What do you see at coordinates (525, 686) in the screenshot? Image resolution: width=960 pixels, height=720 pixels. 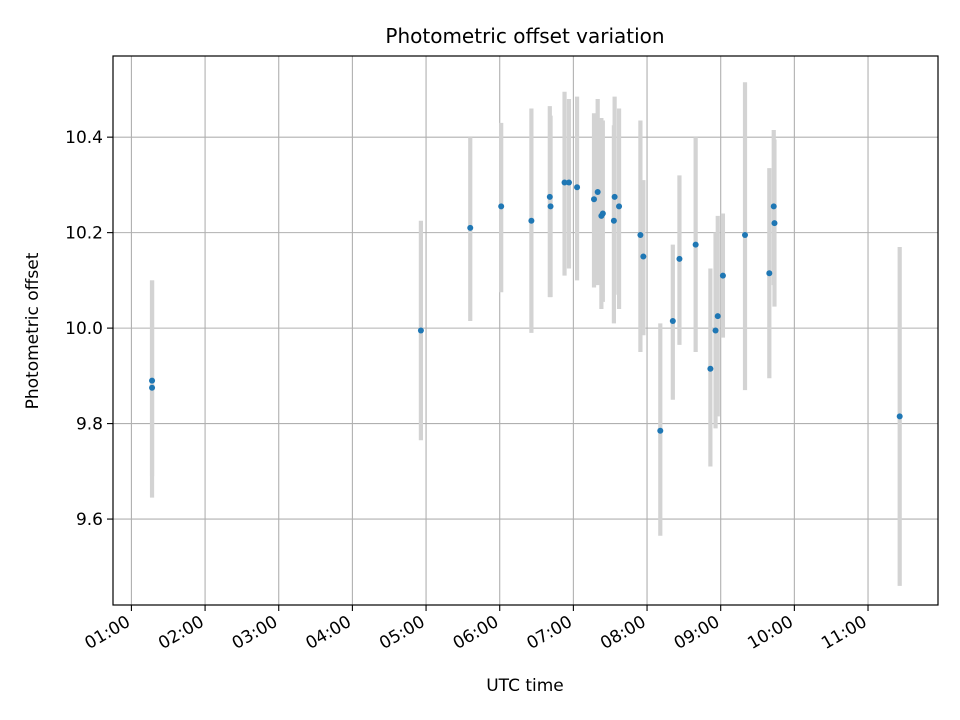 I see `x-axis-label: UTC time` at bounding box center [525, 686].